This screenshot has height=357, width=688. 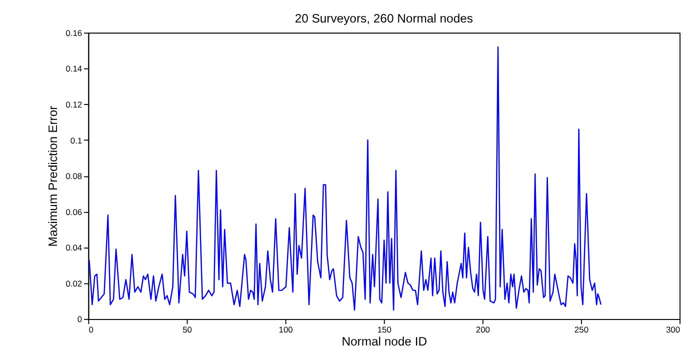 I want to click on x-tick-label: 0, so click(x=91, y=329).